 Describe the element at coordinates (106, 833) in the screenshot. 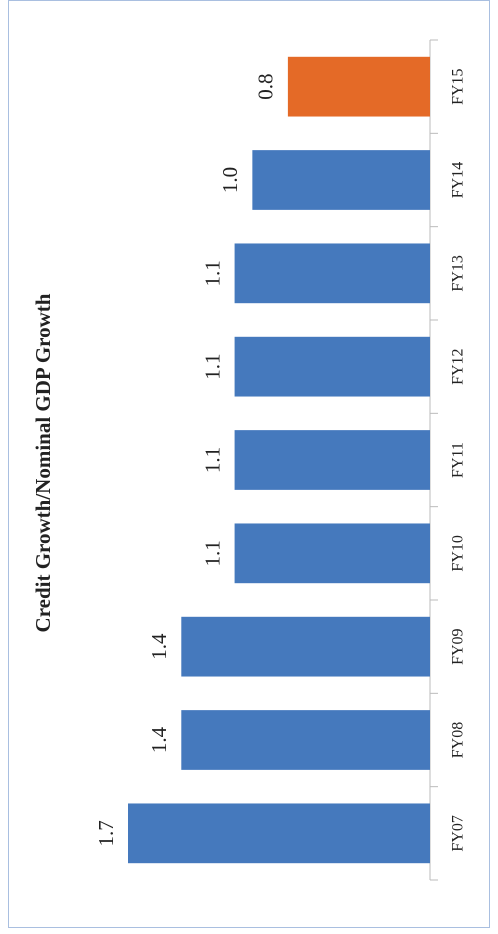

I see `value-label: 1.7` at that location.